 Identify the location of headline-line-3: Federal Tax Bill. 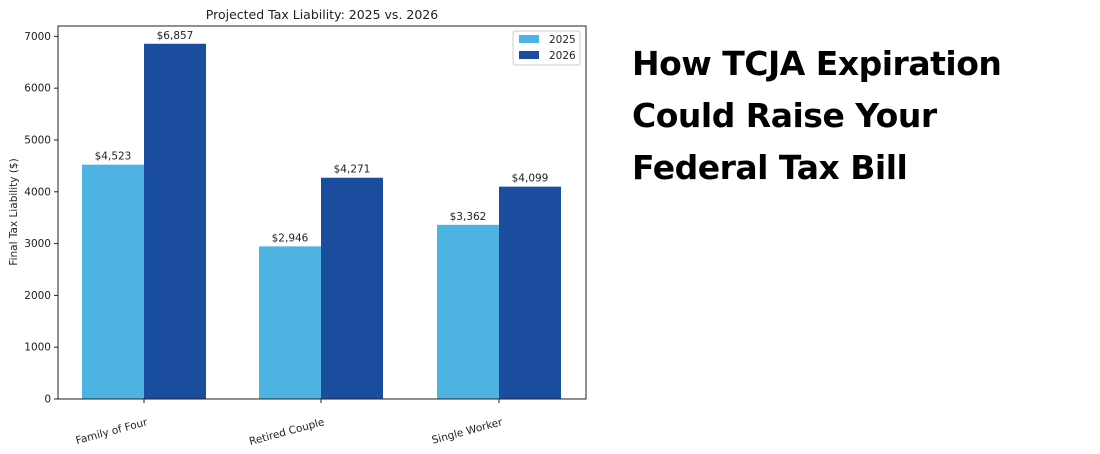
(770, 167).